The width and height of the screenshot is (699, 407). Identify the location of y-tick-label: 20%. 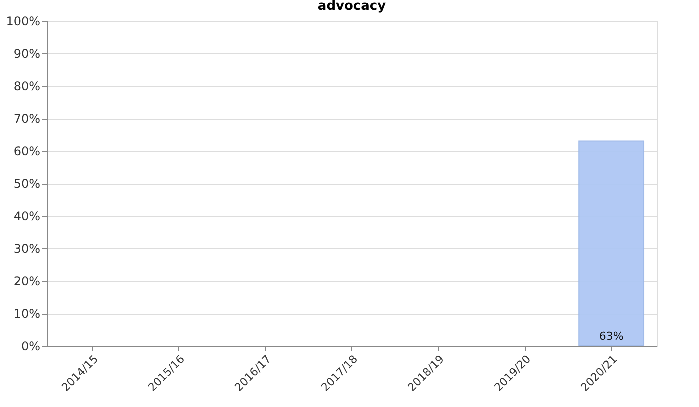
(27, 281).